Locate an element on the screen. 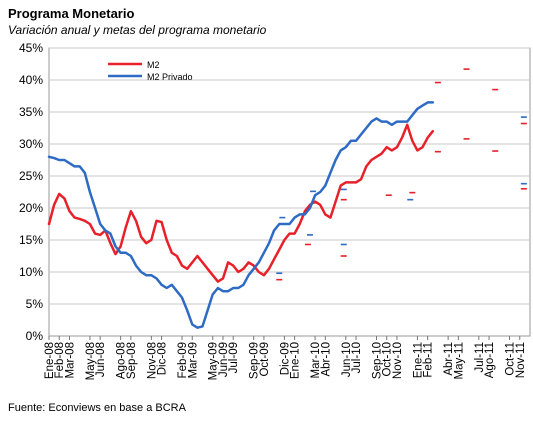 This screenshot has height=424, width=533. x-tick-label: Sep-09 is located at coordinates (255, 360).